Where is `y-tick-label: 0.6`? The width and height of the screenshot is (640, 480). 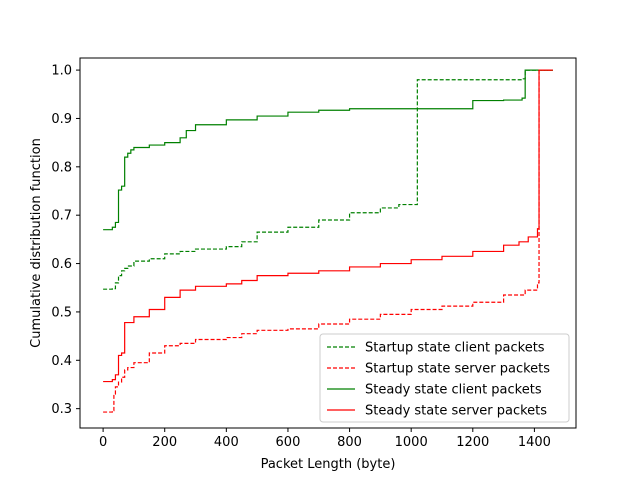
y-tick-label: 0.6 is located at coordinates (61, 264).